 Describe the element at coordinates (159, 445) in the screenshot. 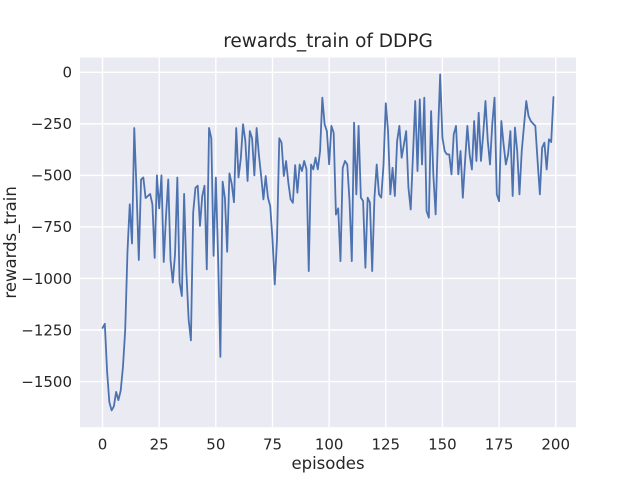

I see `x-tick-label: 25` at that location.